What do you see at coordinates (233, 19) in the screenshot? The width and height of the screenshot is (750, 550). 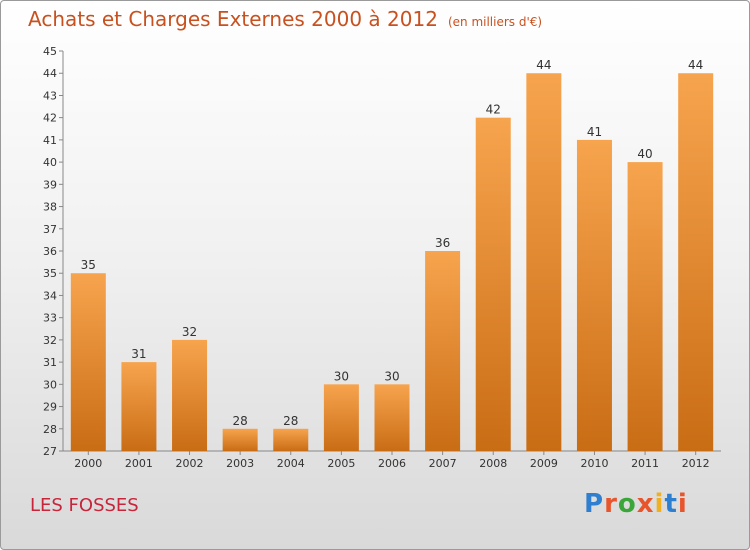 I see `chart-title-text: Achats et Charges Externes 2000 à 2012` at bounding box center [233, 19].